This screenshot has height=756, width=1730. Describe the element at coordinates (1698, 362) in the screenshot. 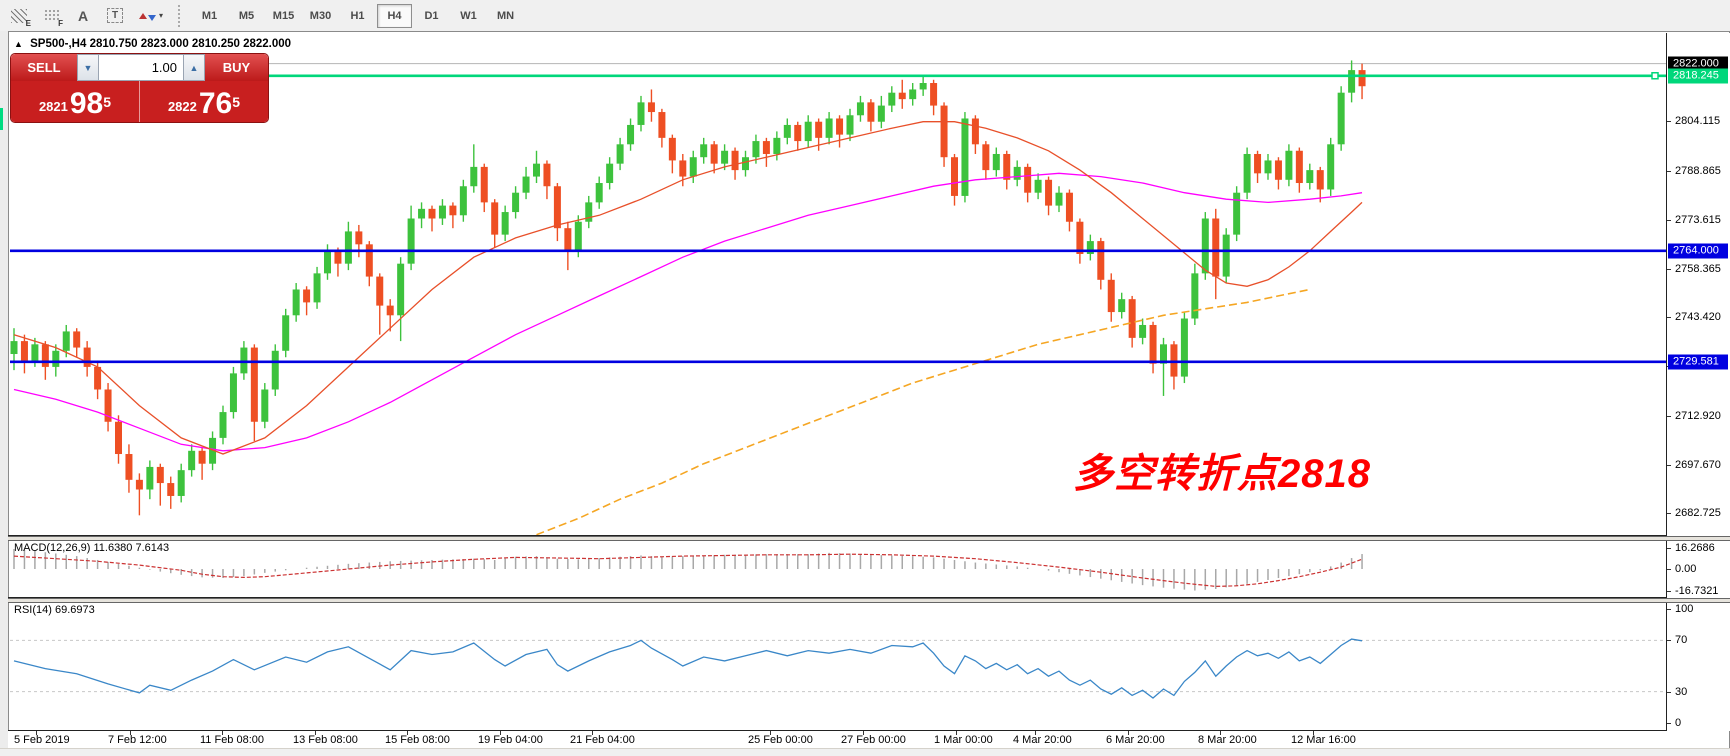

I see `price-badge: 2729.581` at that location.